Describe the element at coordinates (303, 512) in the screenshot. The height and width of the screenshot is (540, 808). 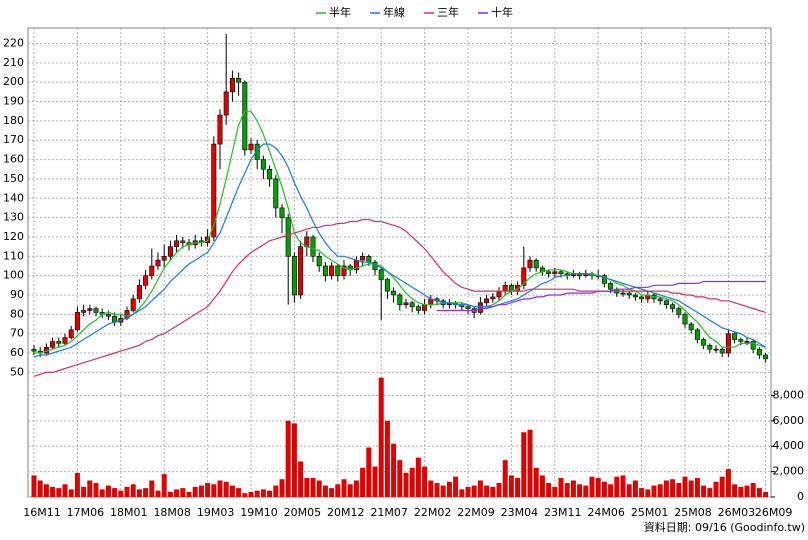
I see `x-tick-label: 20M05` at that location.